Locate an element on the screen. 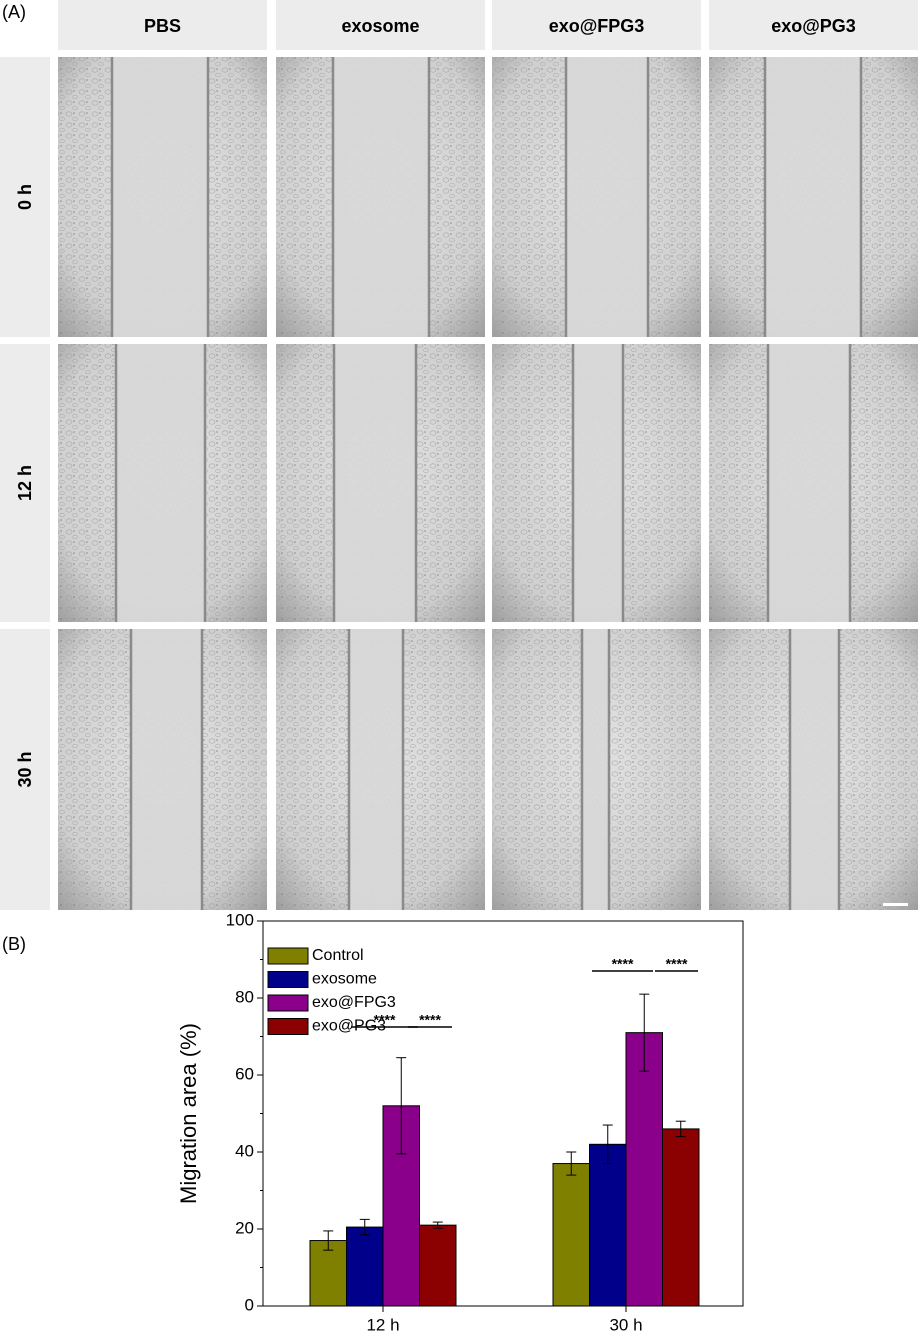 The height and width of the screenshot is (1339, 922). row-header: 30 h is located at coordinates (25, 769).